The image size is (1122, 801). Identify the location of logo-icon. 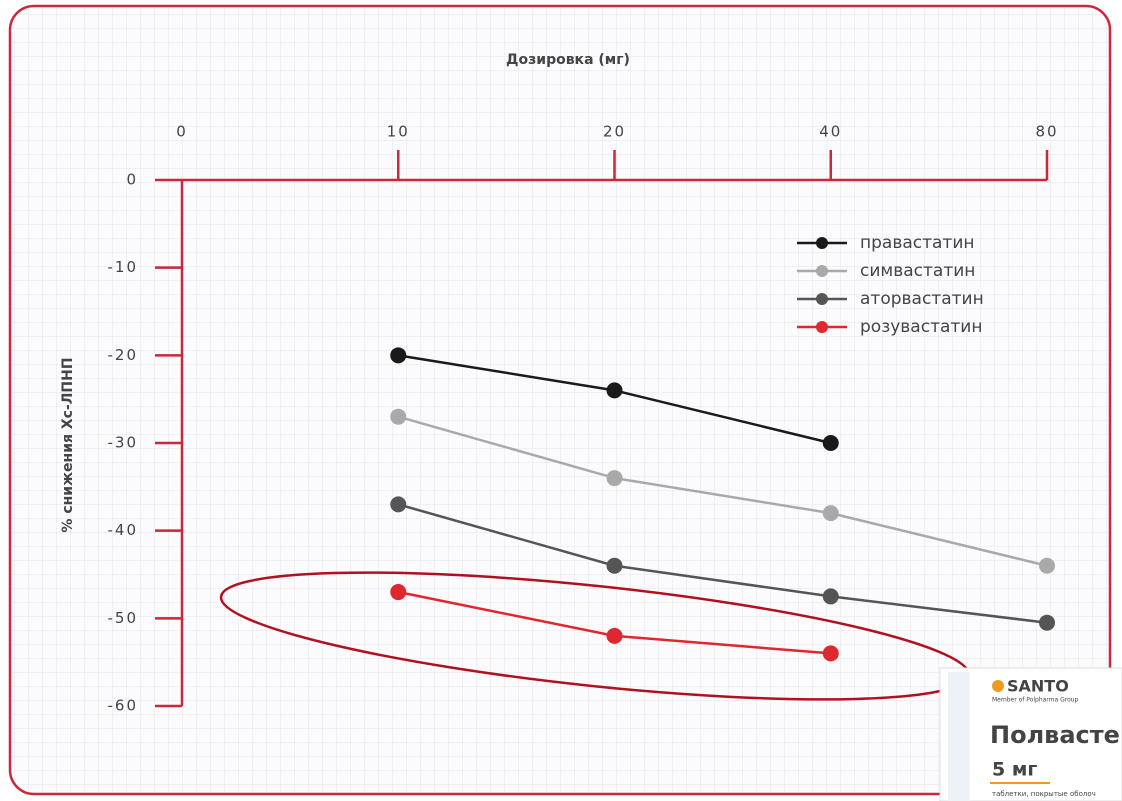
(998, 686).